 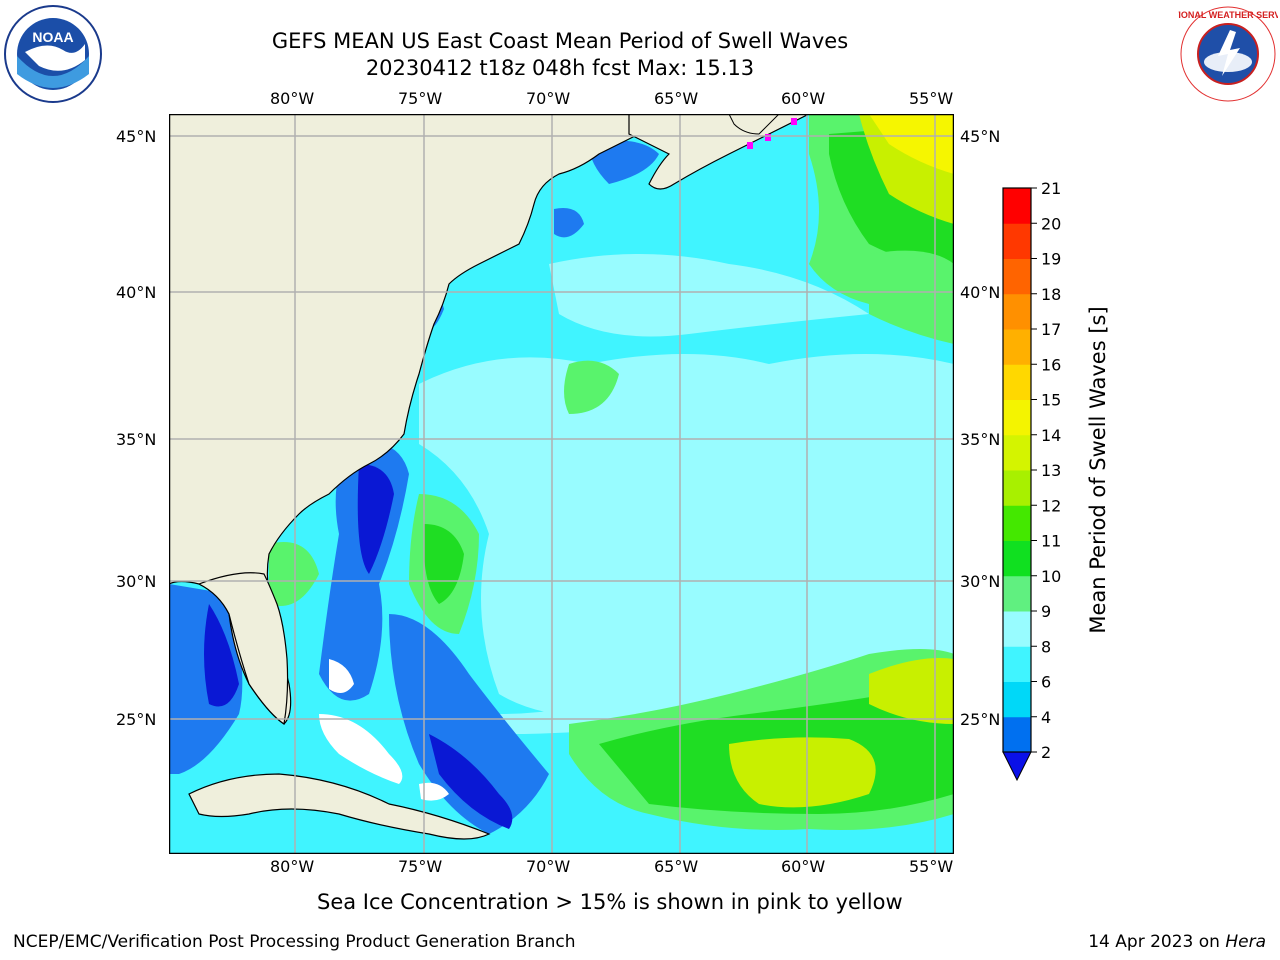 What do you see at coordinates (980, 292) in the screenshot?
I see `lat-label-right: 40°N` at bounding box center [980, 292].